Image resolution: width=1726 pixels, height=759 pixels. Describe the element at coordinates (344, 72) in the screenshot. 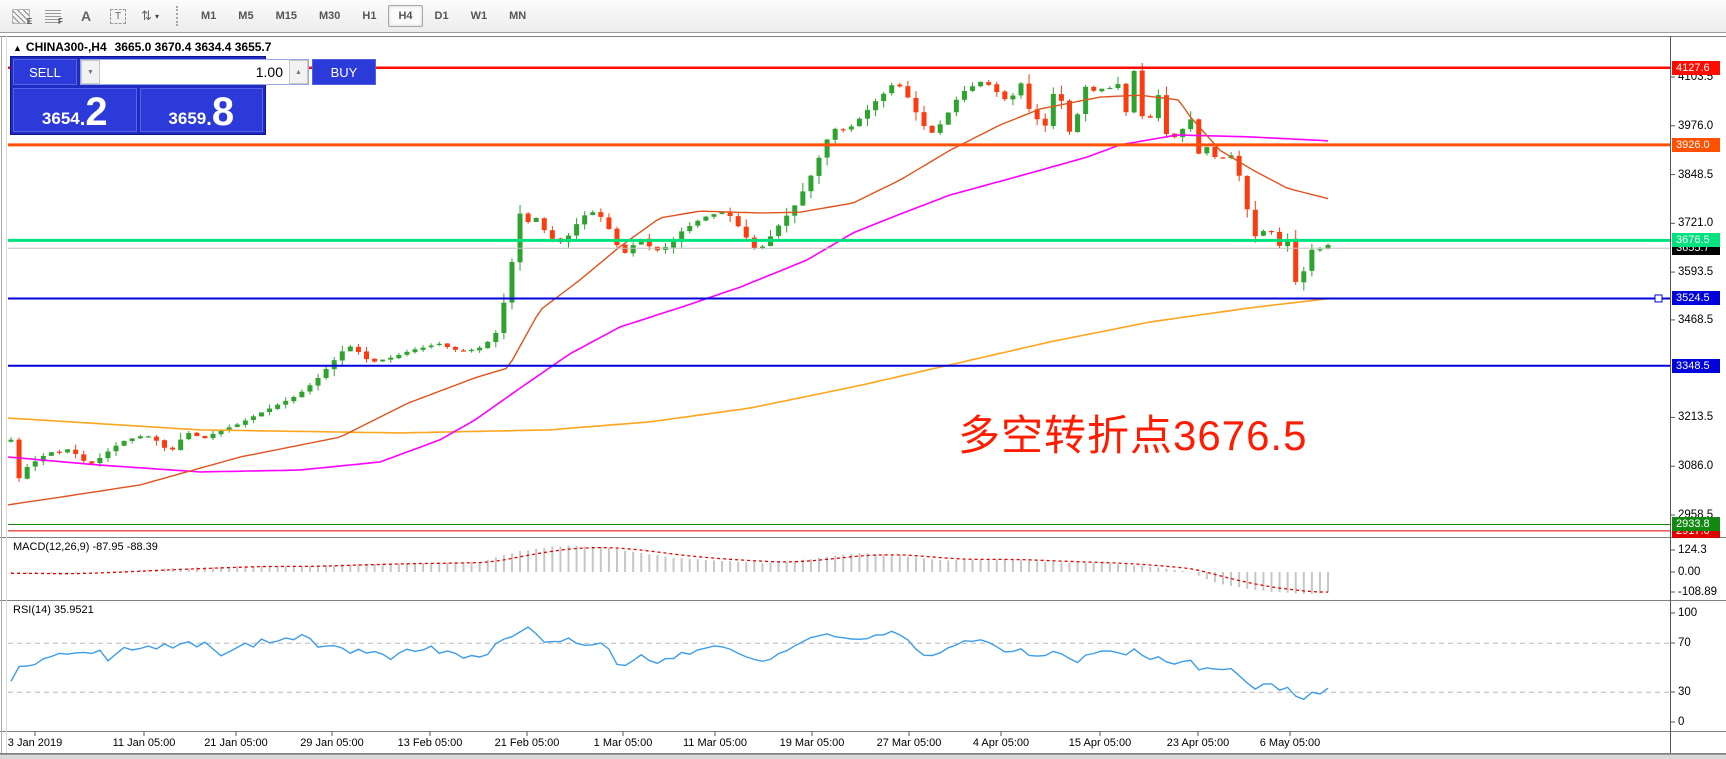

I see `buy-button: BUY` at that location.